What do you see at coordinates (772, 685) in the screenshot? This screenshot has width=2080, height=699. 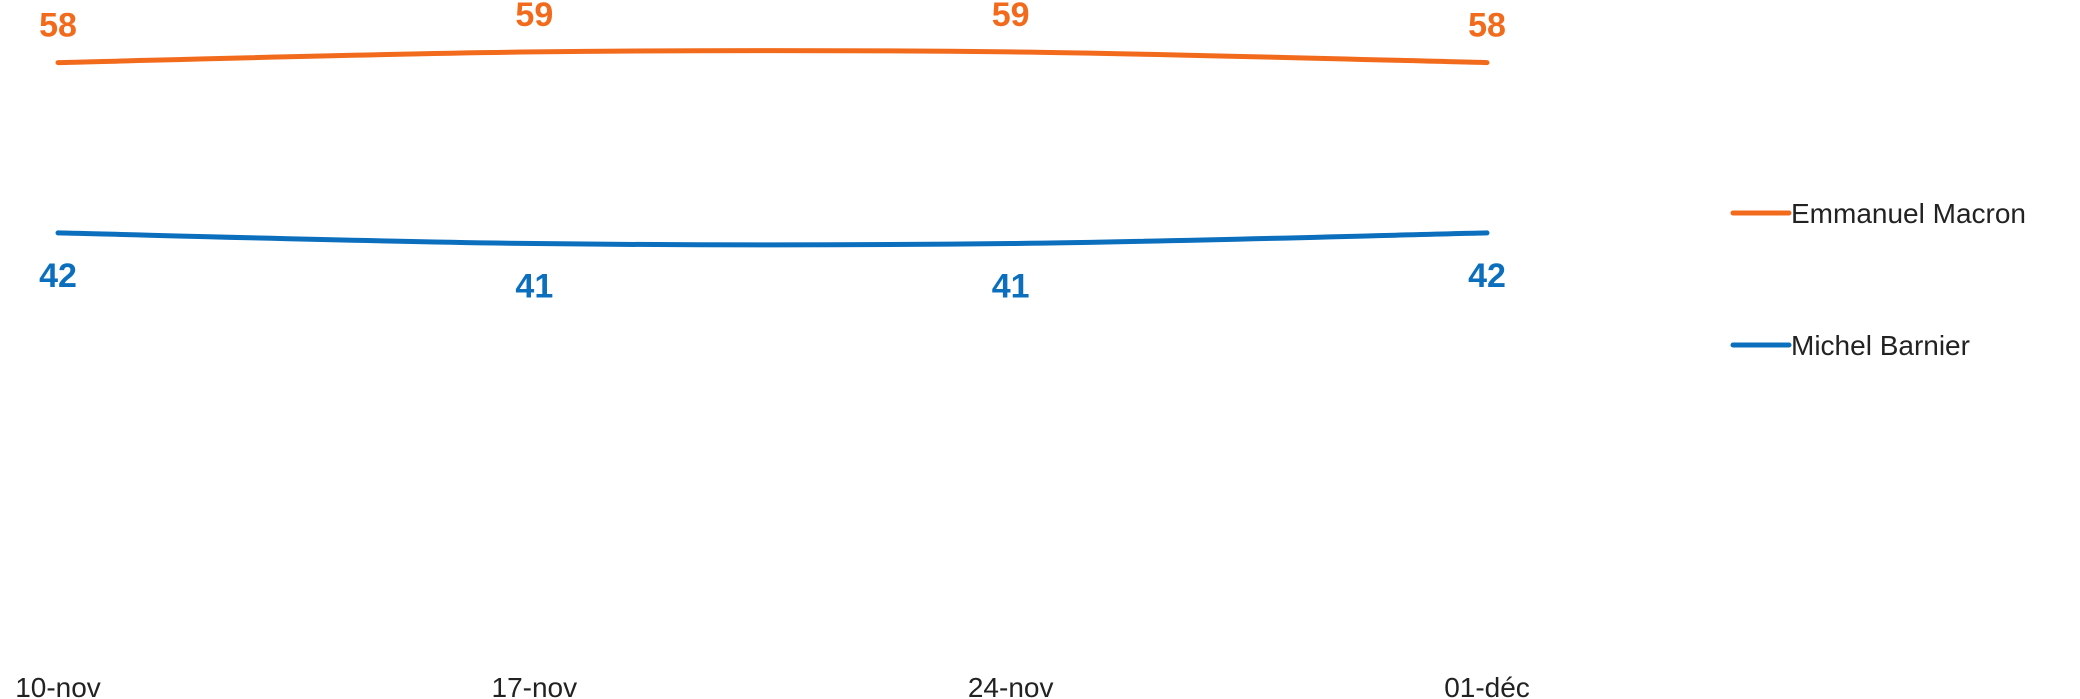 I see `x-axis: 10-nov 17-nov 24-nov 01-déc` at bounding box center [772, 685].